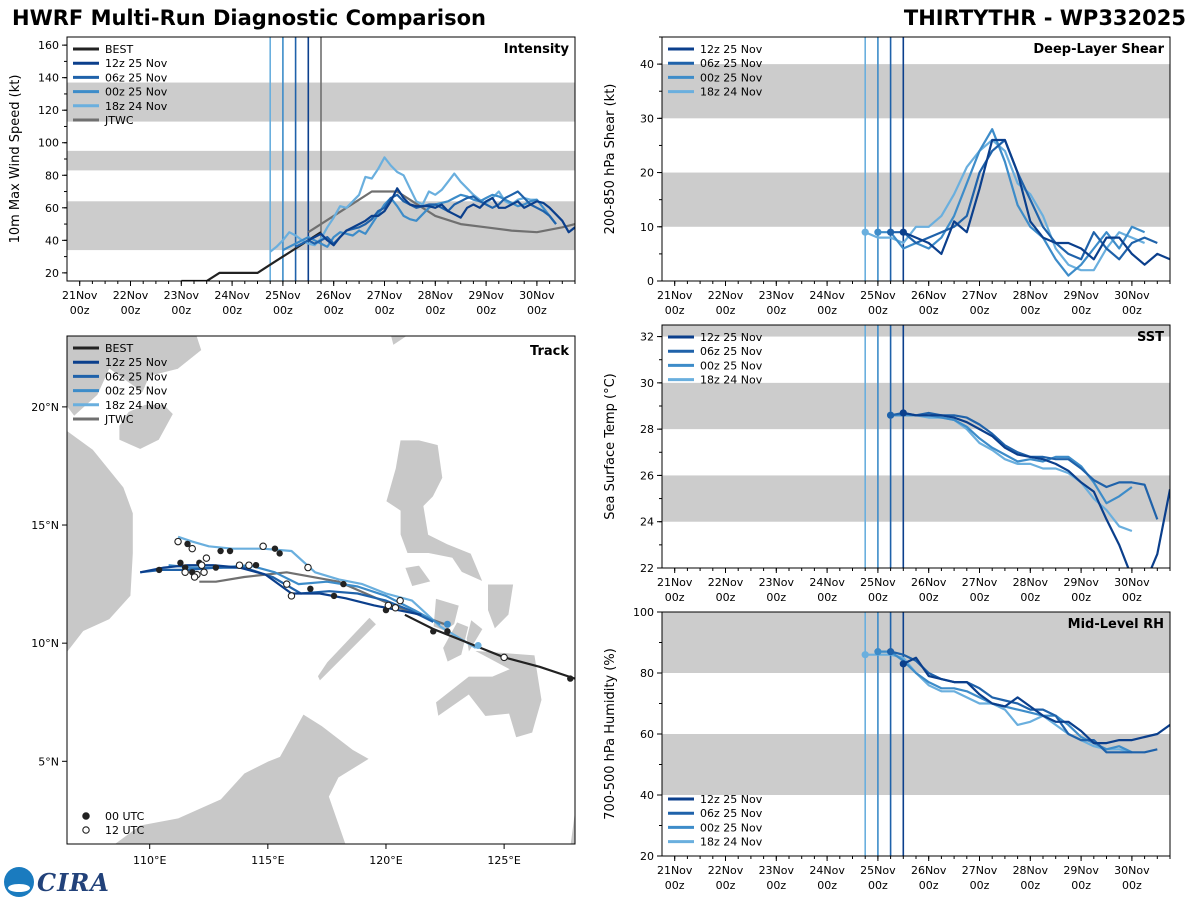  Describe the element at coordinates (52, 175) in the screenshot. I see `intensity-ytick-label: 80` at that location.